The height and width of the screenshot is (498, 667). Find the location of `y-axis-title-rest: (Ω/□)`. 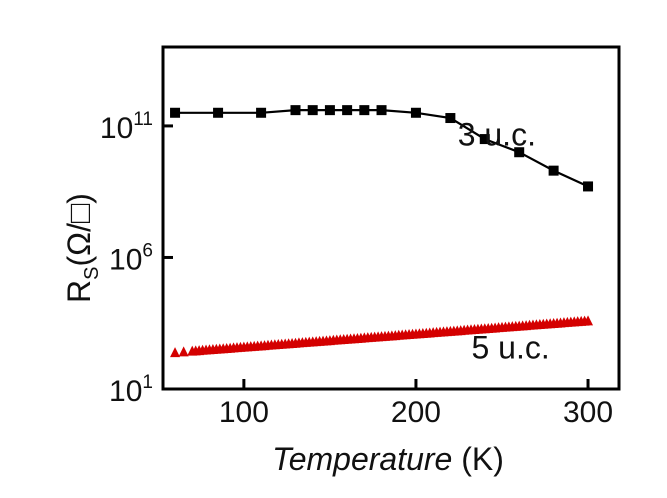

y-axis-title-rest: (Ω/□) is located at coordinates (79, 229).